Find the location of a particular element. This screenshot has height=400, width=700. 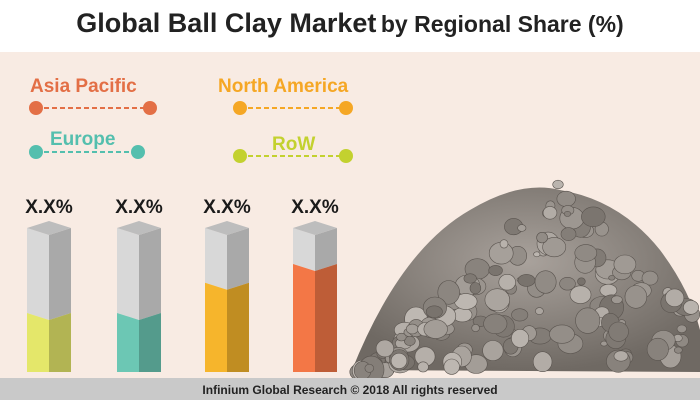

legend-connector-row is located at coordinates (293, 156).